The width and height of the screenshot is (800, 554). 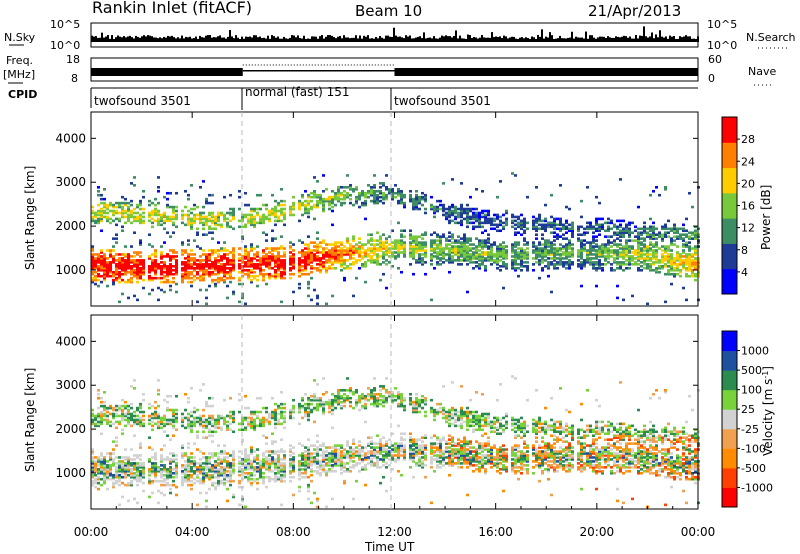 What do you see at coordinates (20, 37) in the screenshot?
I see `nsky-label: N.Sky` at bounding box center [20, 37].